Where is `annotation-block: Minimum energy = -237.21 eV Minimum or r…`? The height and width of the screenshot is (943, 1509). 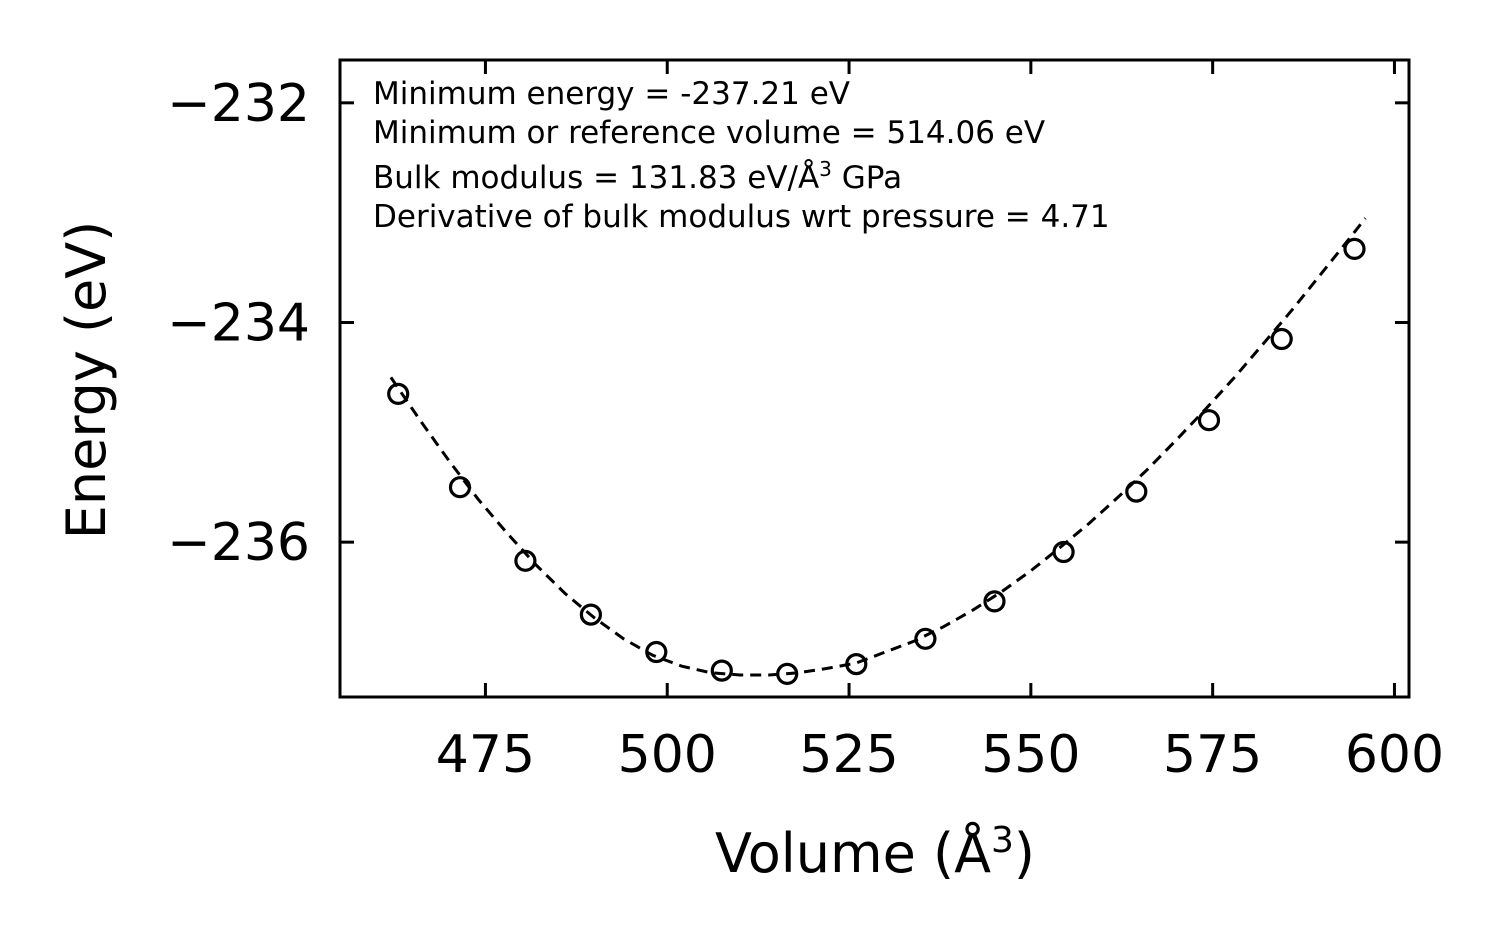
annotation-block: Minimum energy = -237.21 eV Minimum or r… is located at coordinates (741, 155).